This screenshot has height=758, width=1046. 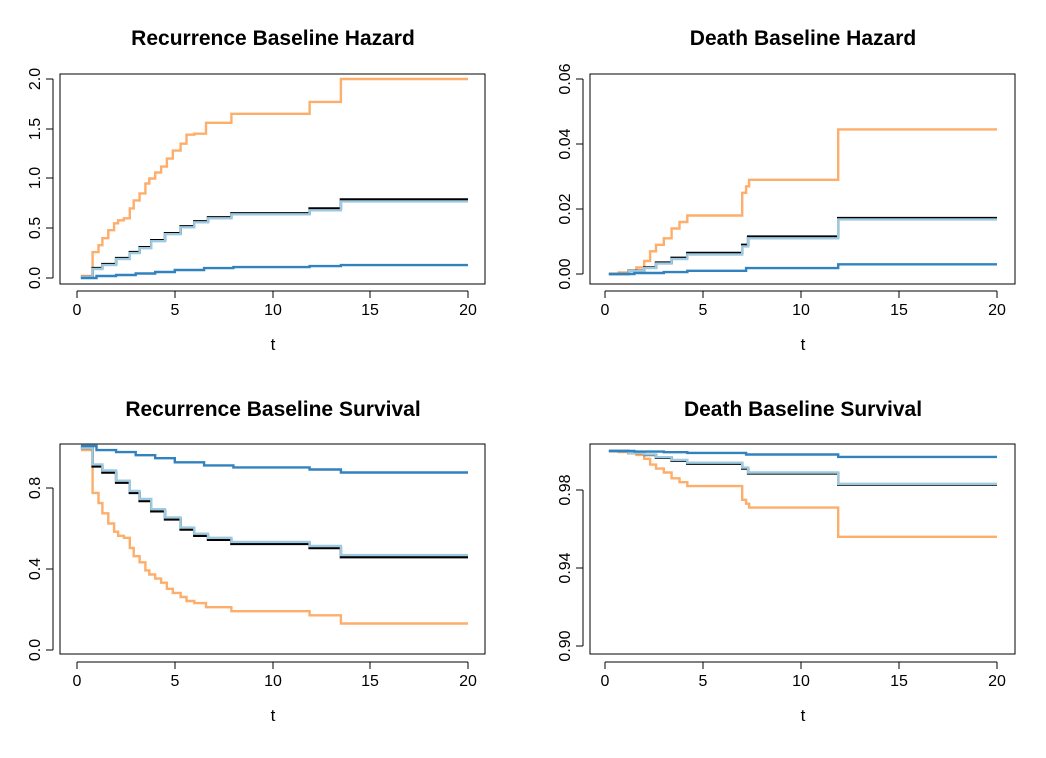 I want to click on y-ticks: 0.0 0.5 1.0 1.5 2.0, so click(x=40, y=178).